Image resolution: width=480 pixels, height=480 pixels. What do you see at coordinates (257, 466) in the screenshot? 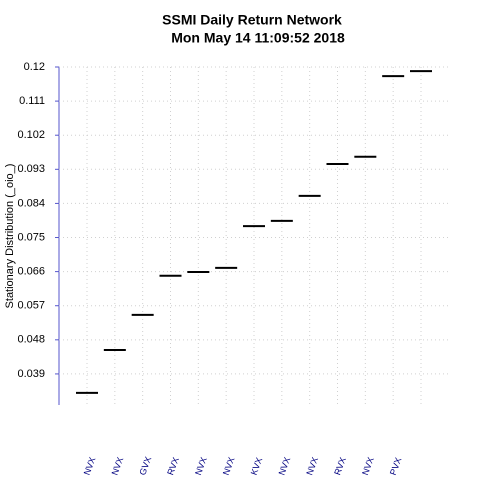
I see `x-tick-label: KVX` at bounding box center [257, 466].